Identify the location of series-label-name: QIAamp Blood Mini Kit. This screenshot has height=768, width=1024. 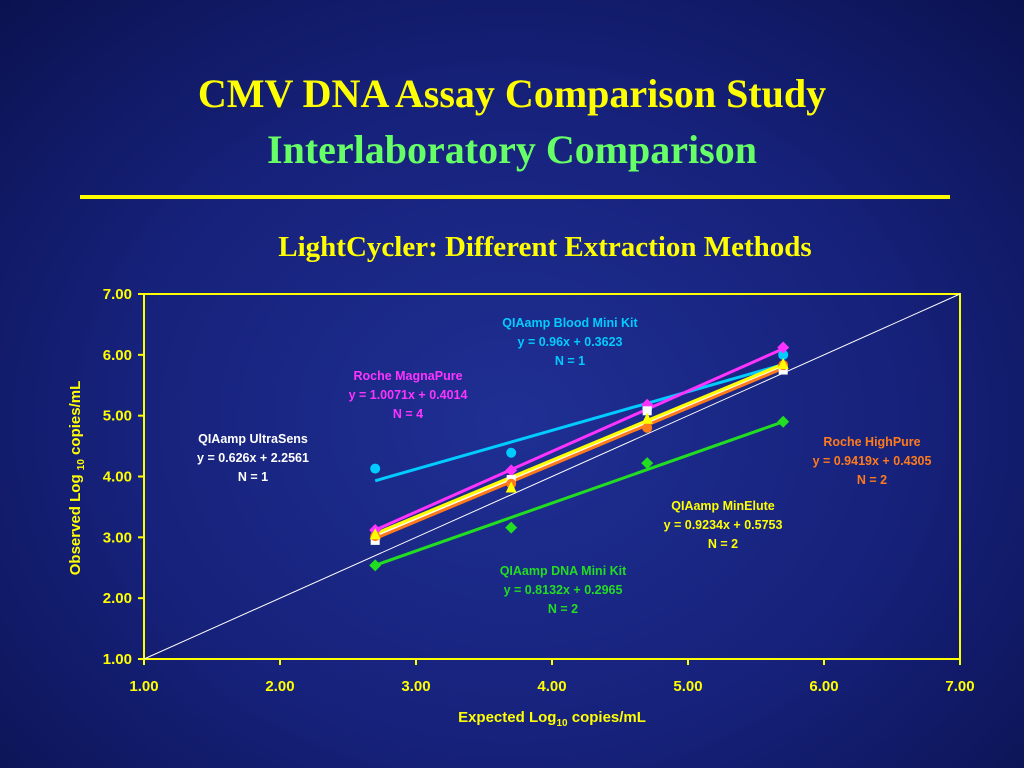
(570, 323).